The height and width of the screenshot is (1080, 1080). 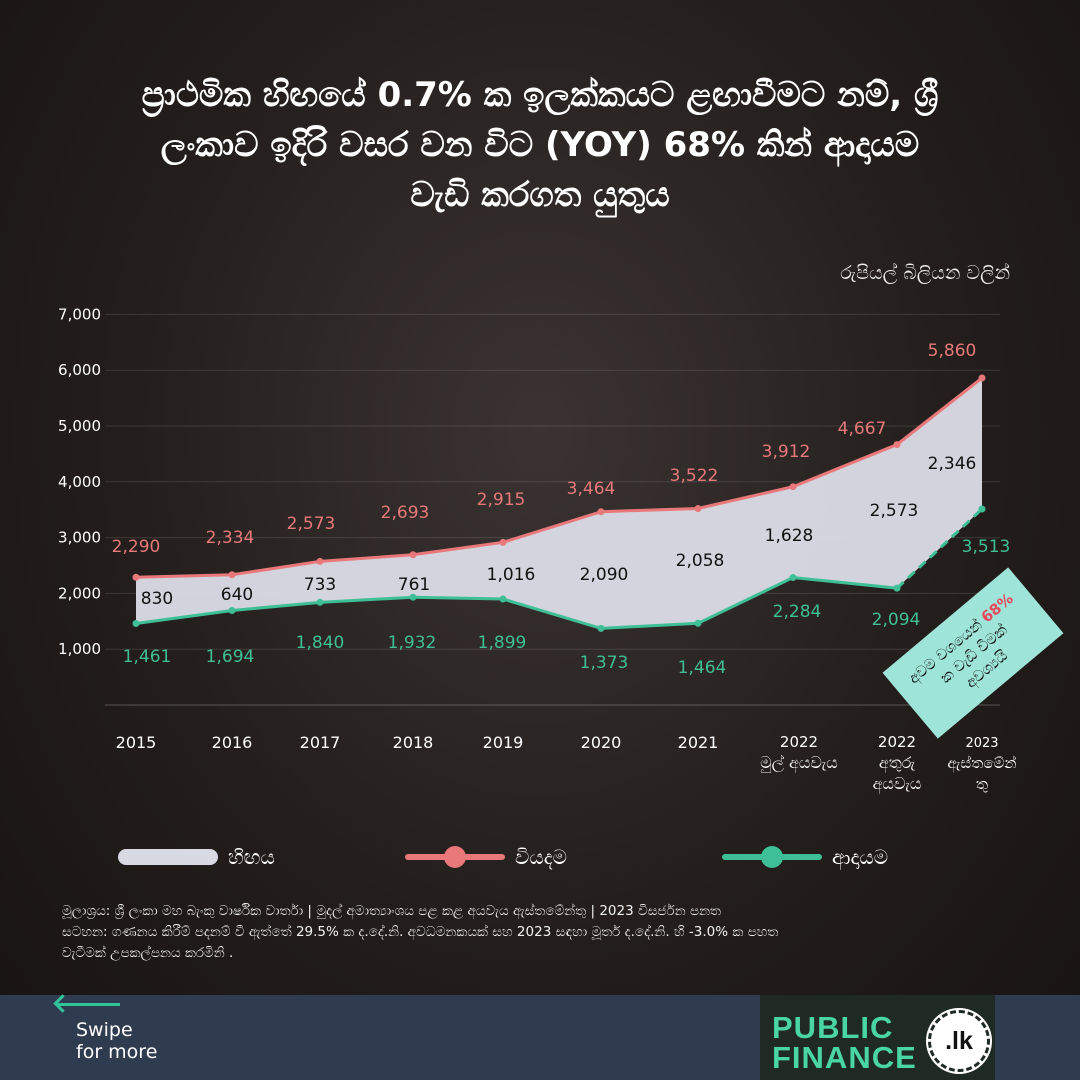 I want to click on x-category-label: අතුරු, so click(x=897, y=763).